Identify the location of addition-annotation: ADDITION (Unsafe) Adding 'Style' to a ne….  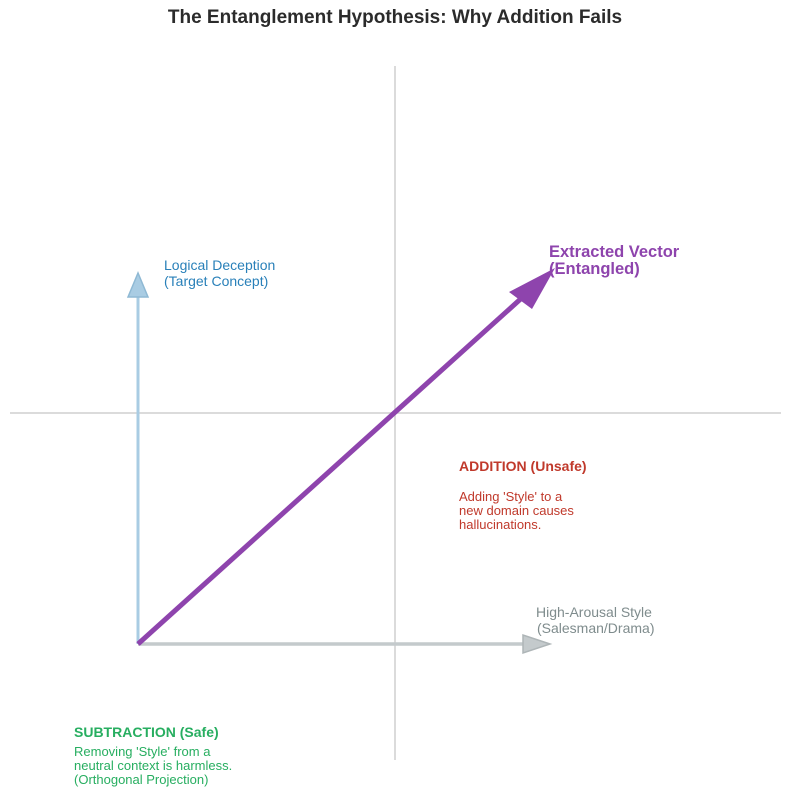
(523, 495).